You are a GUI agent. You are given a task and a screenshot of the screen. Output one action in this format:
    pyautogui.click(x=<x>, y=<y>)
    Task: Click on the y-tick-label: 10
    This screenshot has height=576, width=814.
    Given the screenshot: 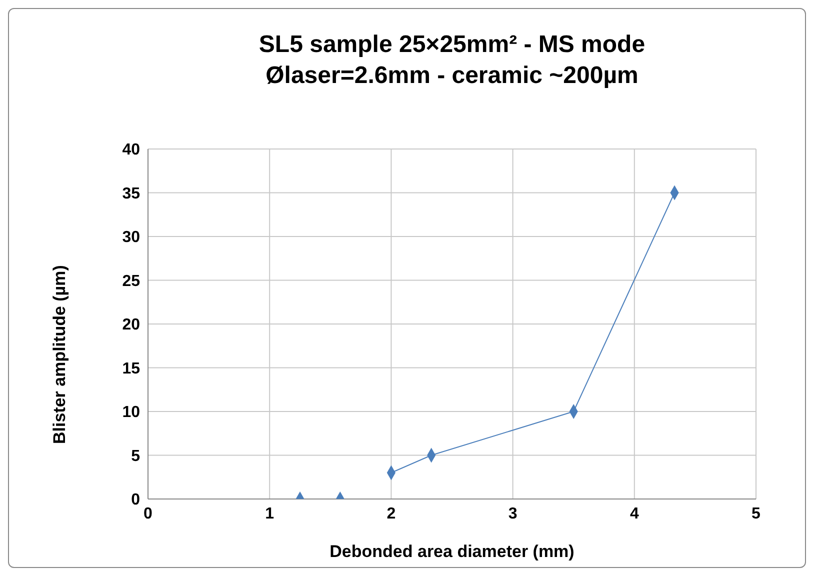 What is the action you would take?
    pyautogui.click(x=131, y=413)
    